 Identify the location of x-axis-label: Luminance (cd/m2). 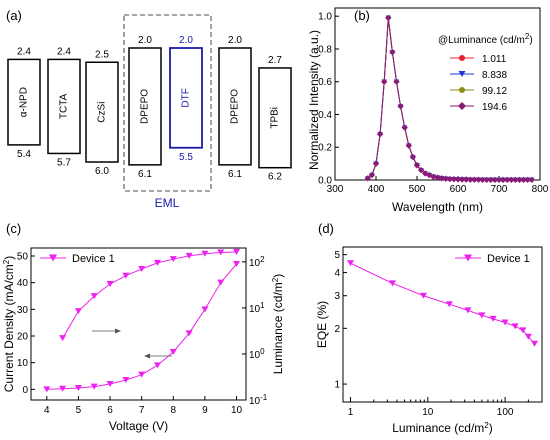
(442, 428).